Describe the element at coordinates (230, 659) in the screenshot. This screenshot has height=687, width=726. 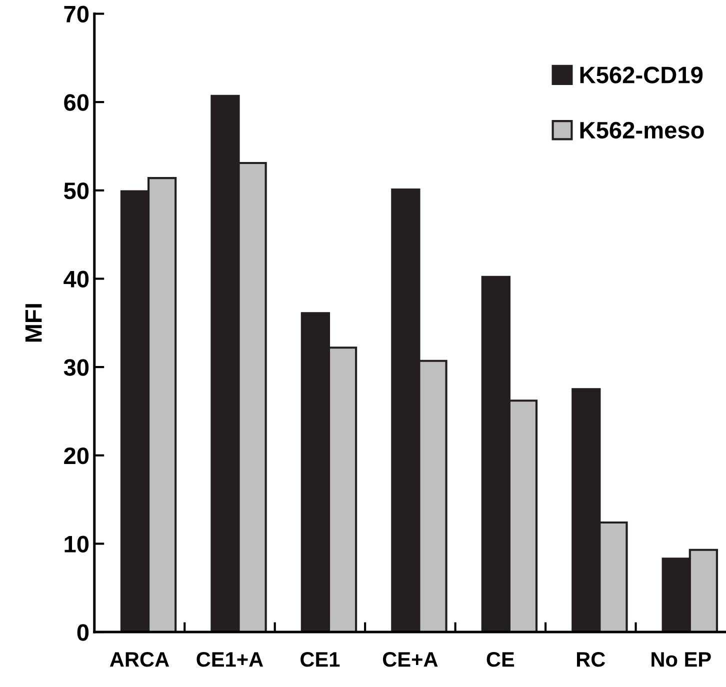
I see `x-tick-label: CE1+A` at that location.